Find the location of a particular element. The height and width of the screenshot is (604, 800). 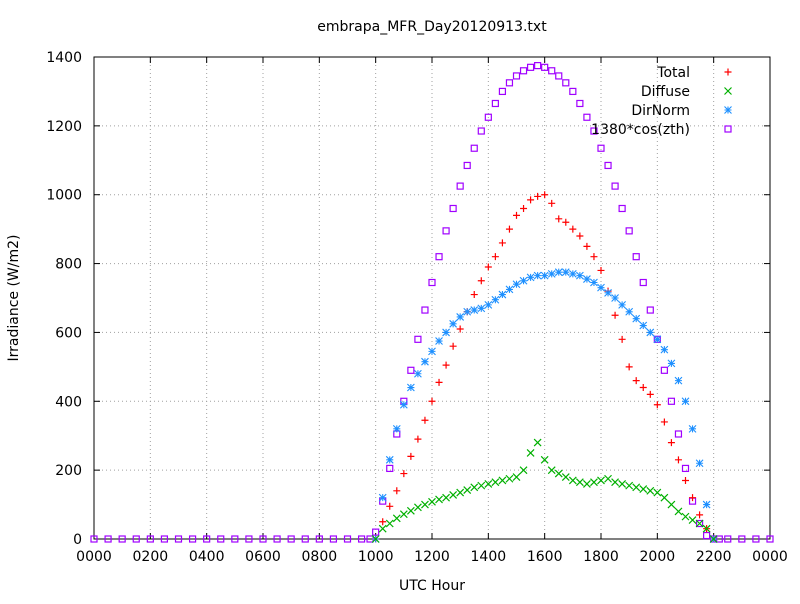

legend-label: DirNorm is located at coordinates (660, 111).